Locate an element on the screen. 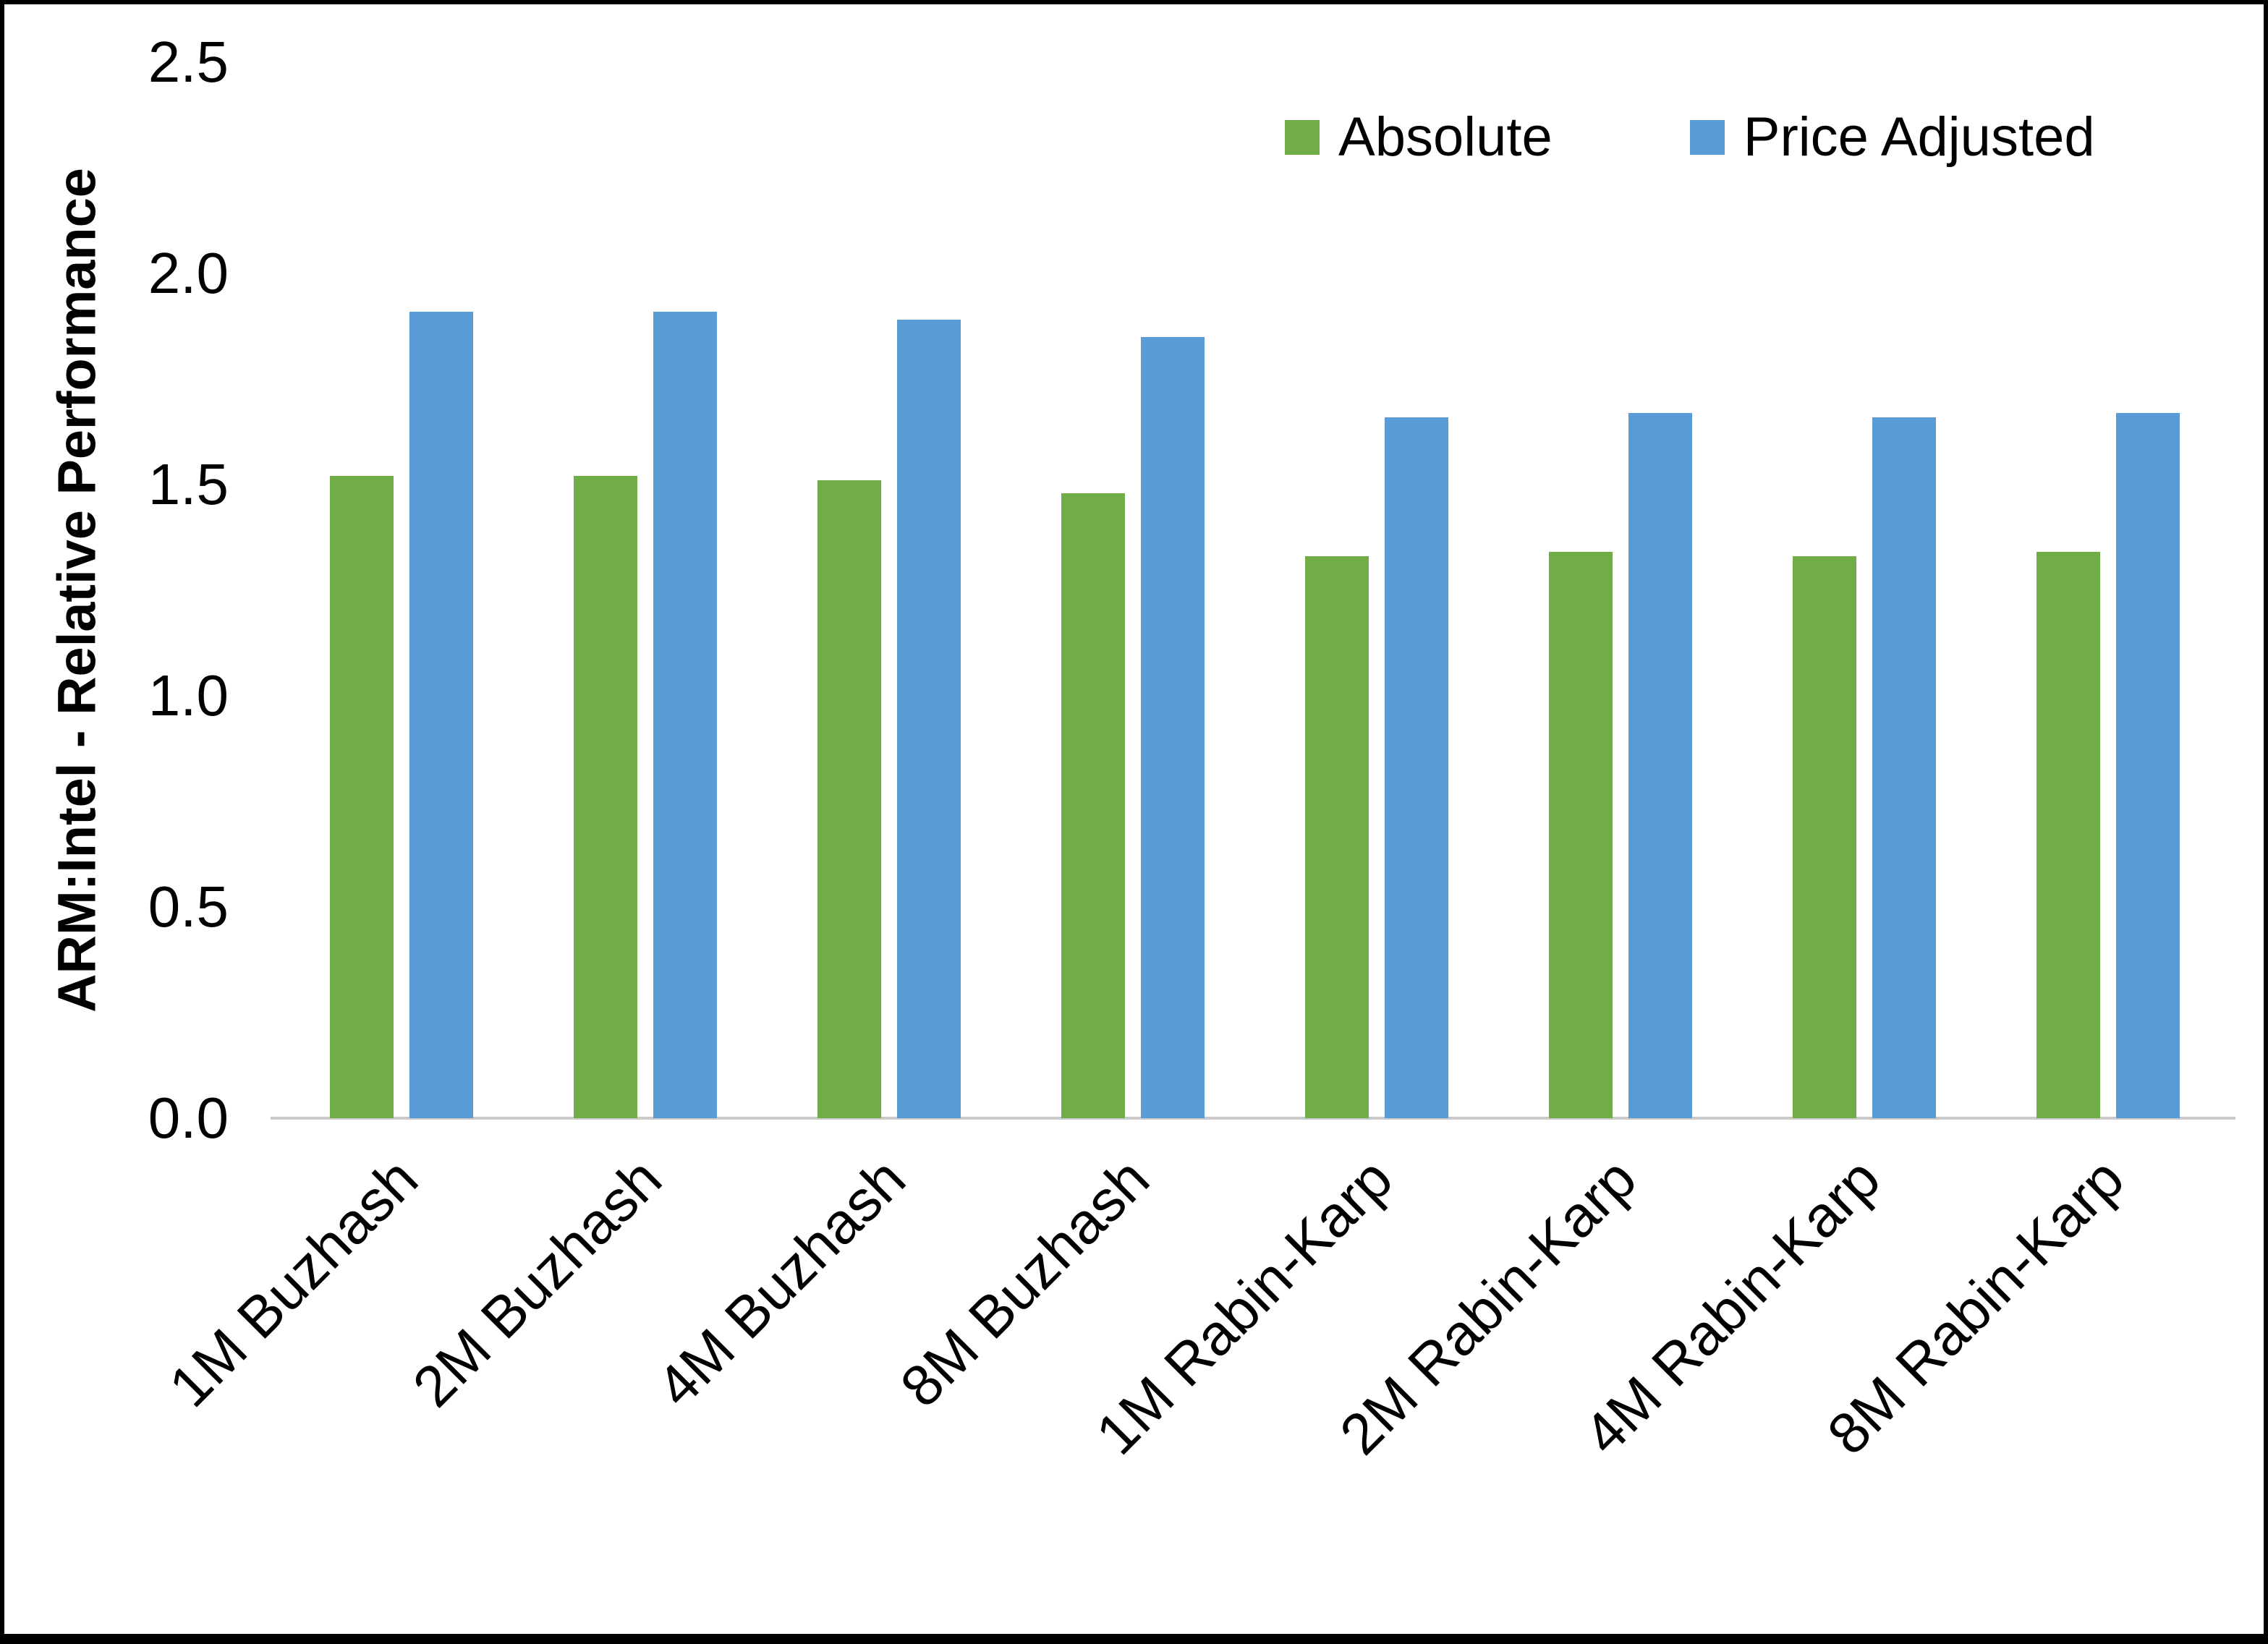  bar-2m-rabin-karp-price-adjusted is located at coordinates (1660, 765).